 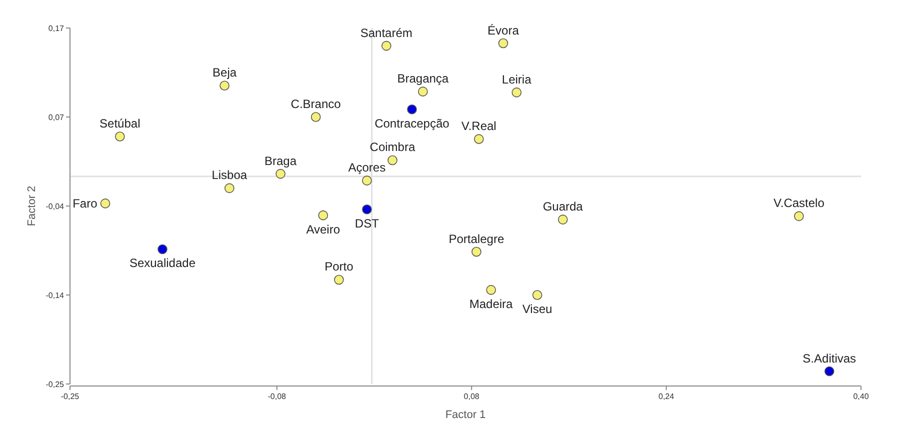 What do you see at coordinates (70, 396) in the screenshot?
I see `x-tick-label: -0,25` at bounding box center [70, 396].